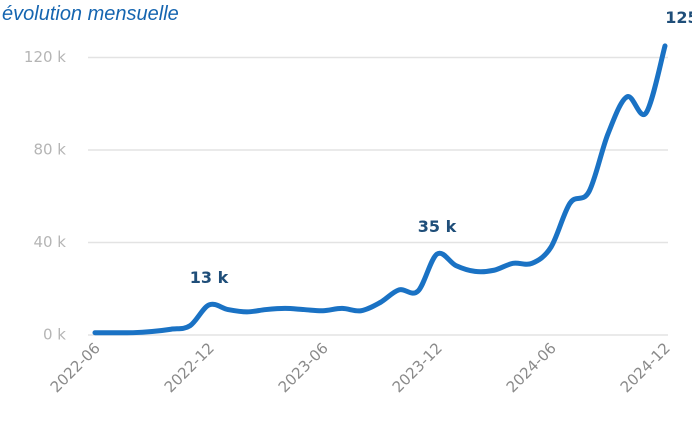 The width and height of the screenshot is (692, 427). I want to click on y-tick-label: 120 k, so click(45, 57).